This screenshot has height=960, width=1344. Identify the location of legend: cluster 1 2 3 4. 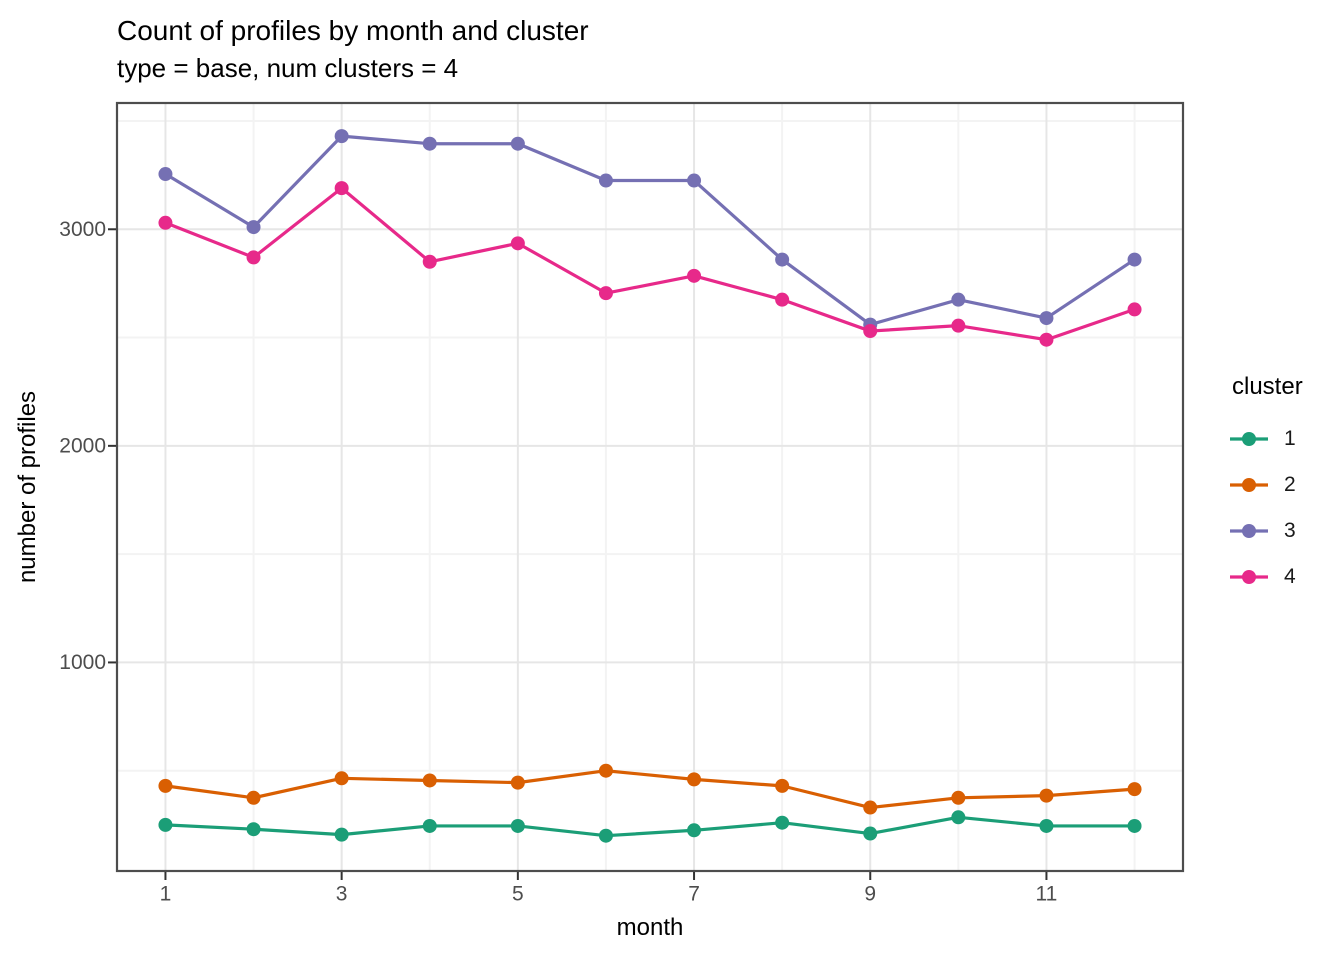
(1266, 486).